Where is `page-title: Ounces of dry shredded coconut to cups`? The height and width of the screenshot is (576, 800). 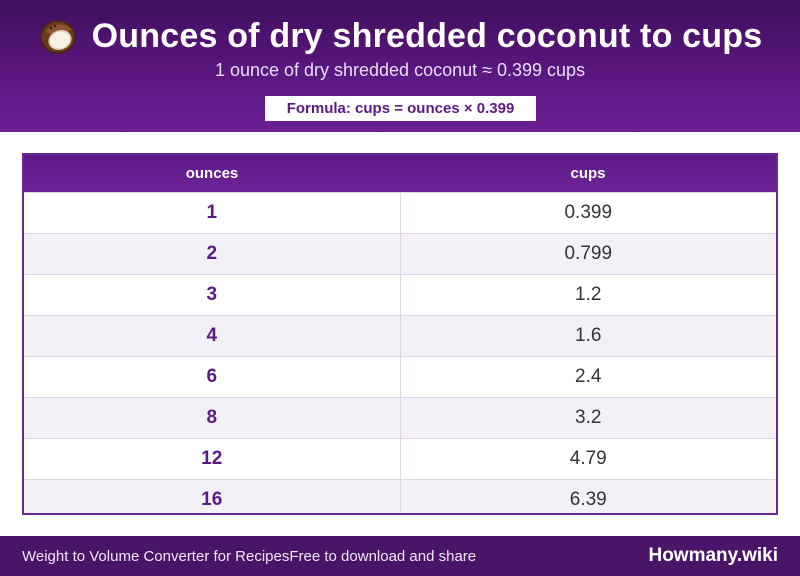
page-title: Ounces of dry shredded coconut to cups is located at coordinates (427, 35).